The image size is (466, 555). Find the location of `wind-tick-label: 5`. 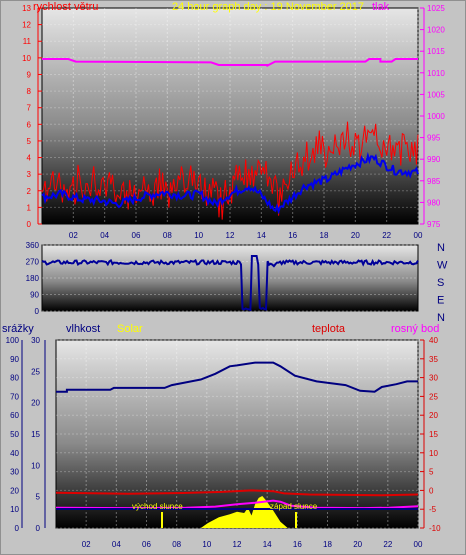

wind-tick-label: 5 is located at coordinates (29, 141).